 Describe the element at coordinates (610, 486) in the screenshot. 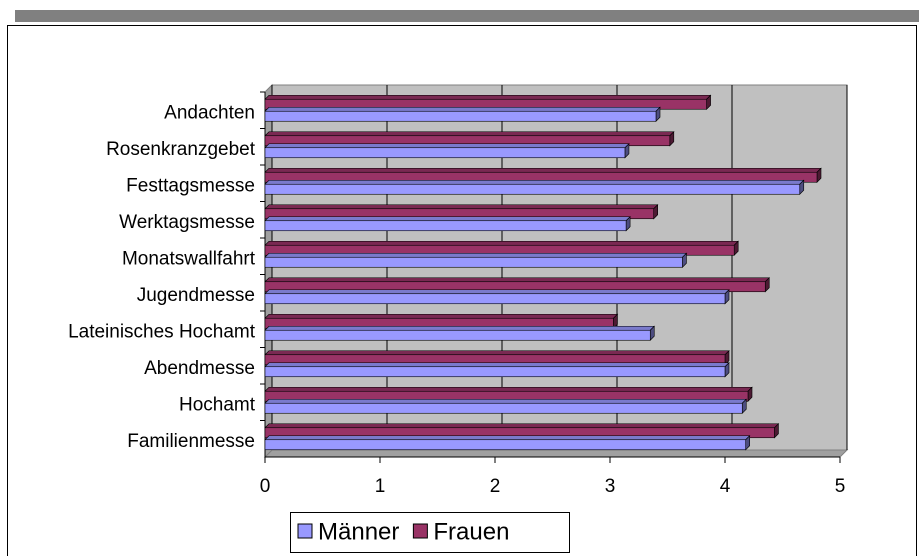

I see `x-tick-label: 3` at that location.